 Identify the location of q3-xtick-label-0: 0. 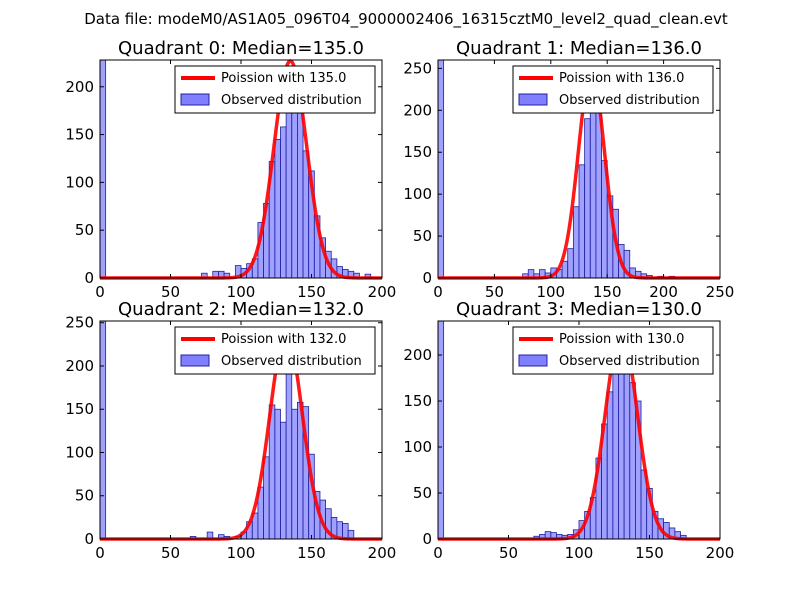
(438, 553).